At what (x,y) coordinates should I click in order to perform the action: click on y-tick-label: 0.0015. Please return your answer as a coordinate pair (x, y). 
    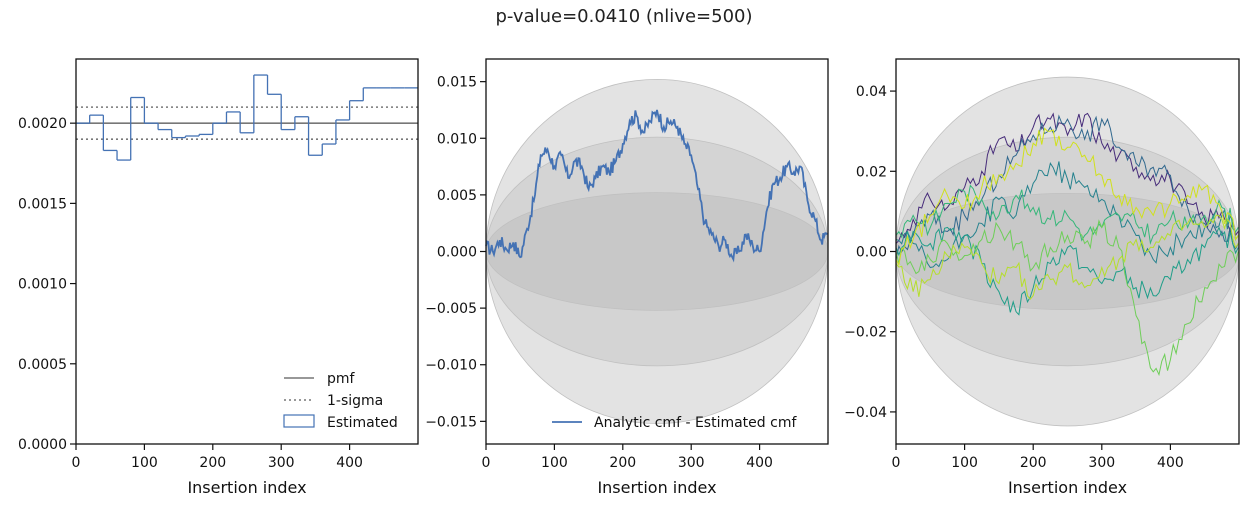
    Looking at the image, I should click on (42, 204).